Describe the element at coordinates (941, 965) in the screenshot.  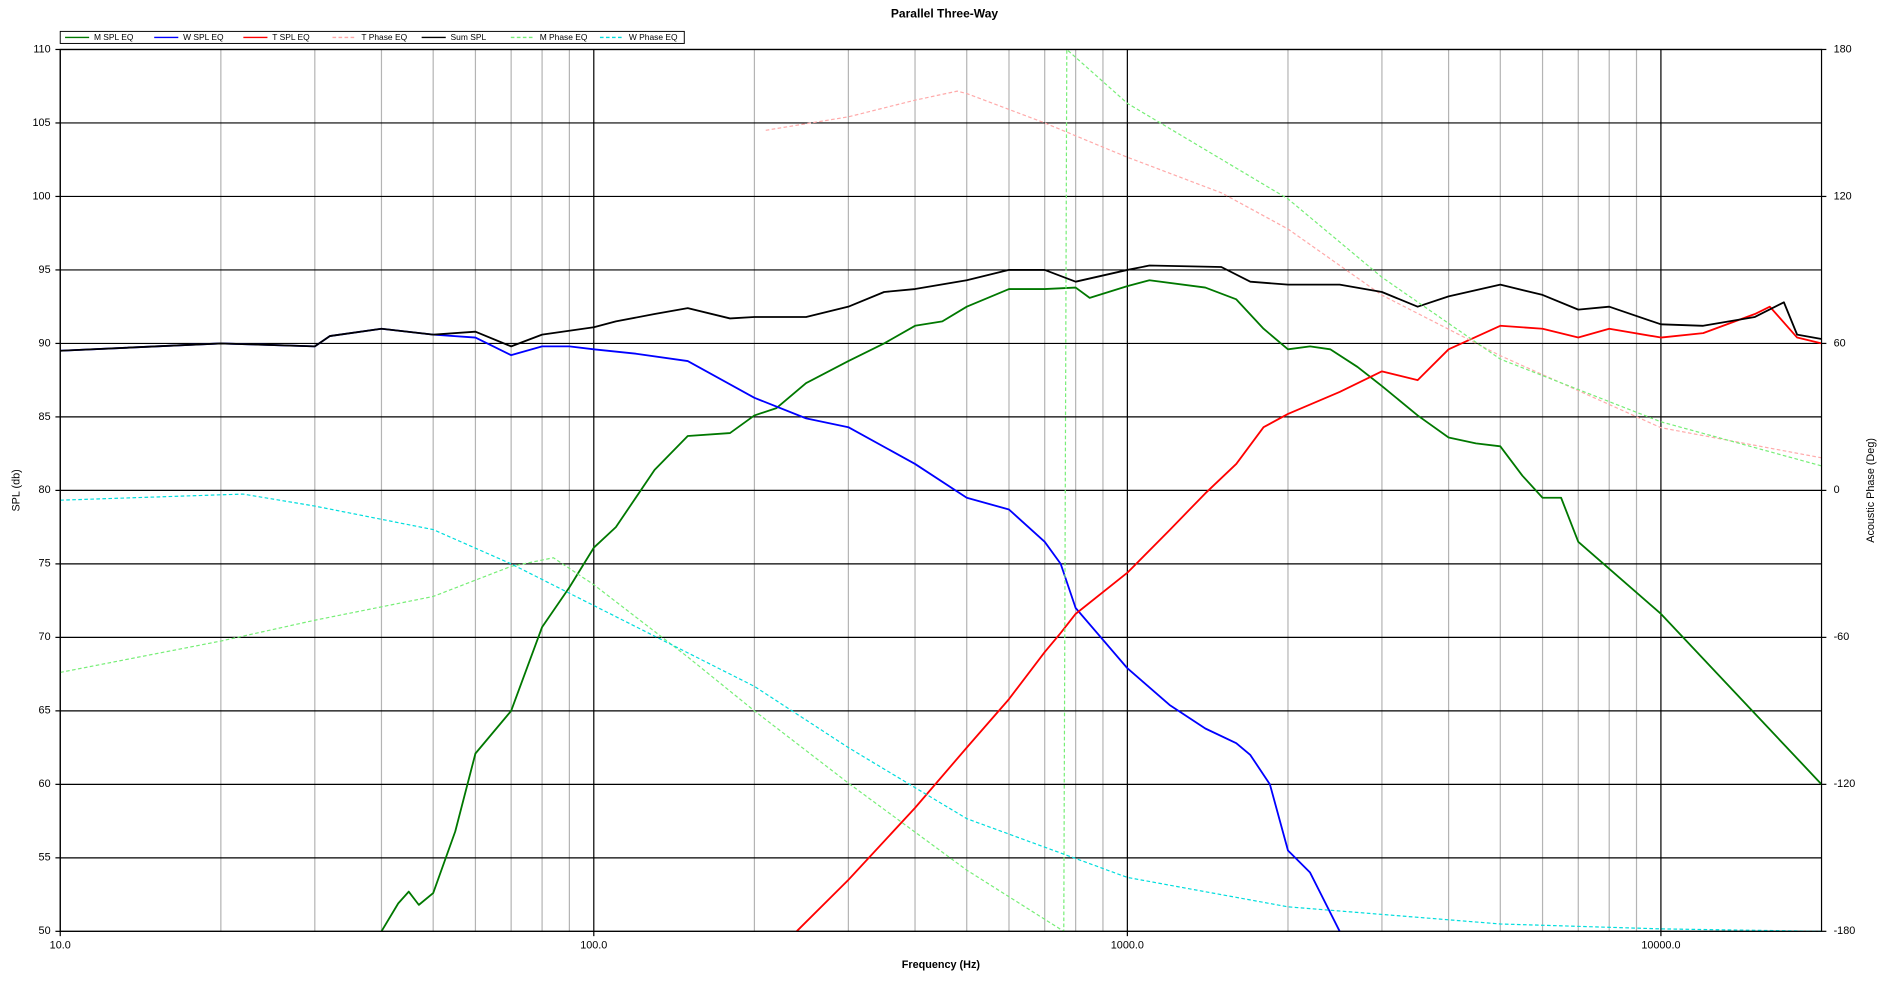
I see `x-axis-label: Frequency (Hz)` at that location.